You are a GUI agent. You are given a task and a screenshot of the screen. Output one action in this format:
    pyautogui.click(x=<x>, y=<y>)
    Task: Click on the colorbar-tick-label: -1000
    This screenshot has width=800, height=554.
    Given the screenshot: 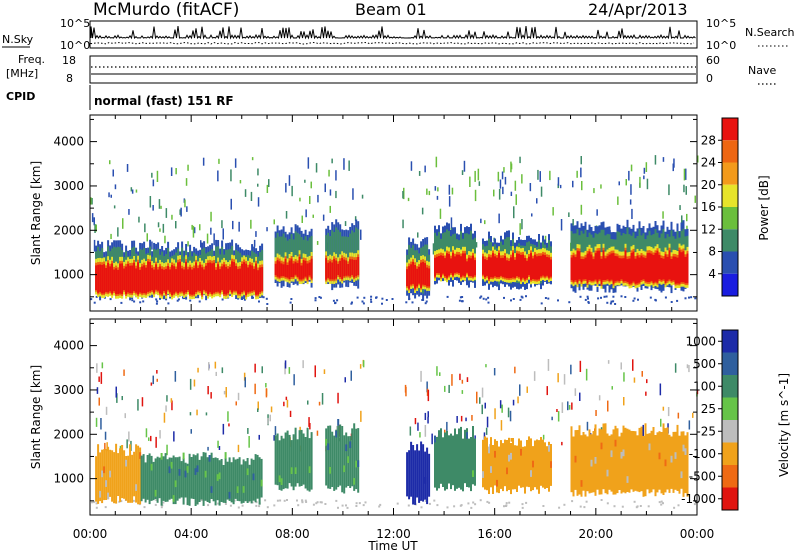 What is the action you would take?
    pyautogui.click(x=698, y=499)
    